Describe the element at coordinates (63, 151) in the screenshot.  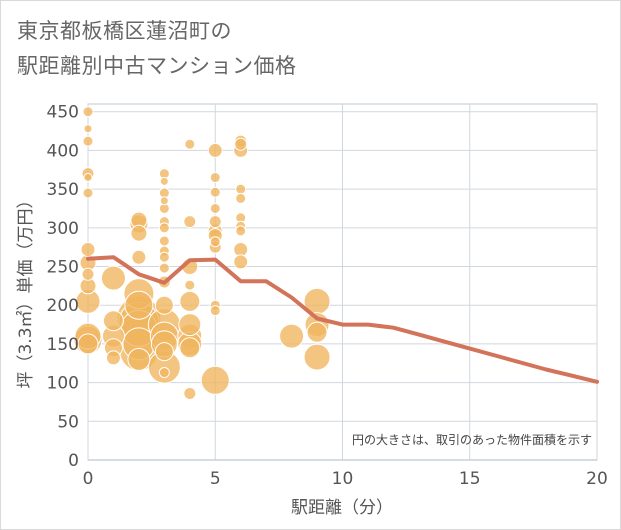
I see `y-tick-label: 400` at that location.